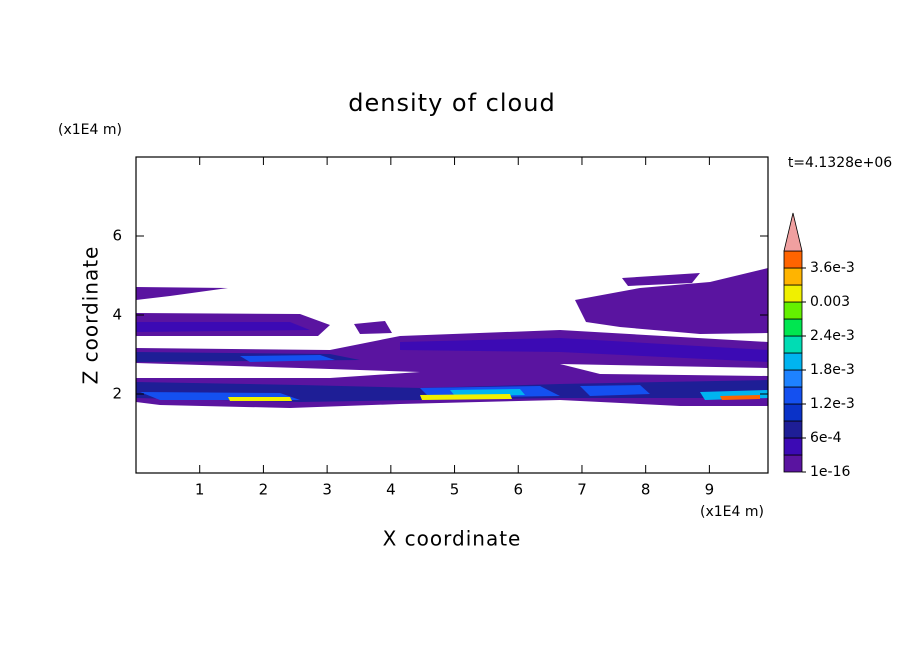 The width and height of the screenshot is (904, 654). I want to click on y-tick-label: 4, so click(117, 315).